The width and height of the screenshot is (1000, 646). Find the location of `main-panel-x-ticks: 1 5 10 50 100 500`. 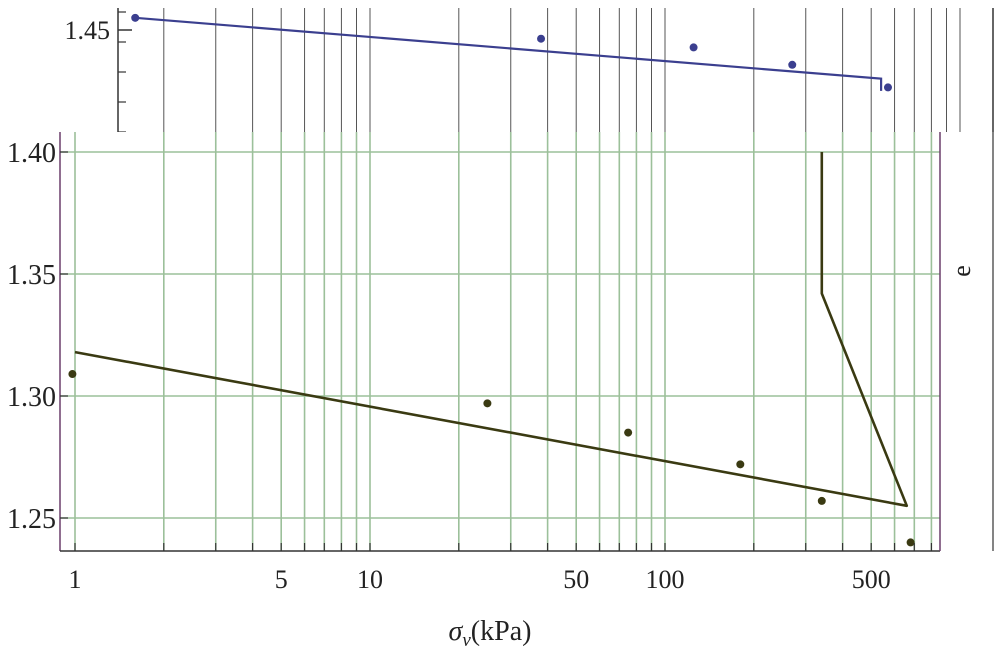

main-panel-x-ticks: 1 5 10 50 100 500 is located at coordinates (501, 568).